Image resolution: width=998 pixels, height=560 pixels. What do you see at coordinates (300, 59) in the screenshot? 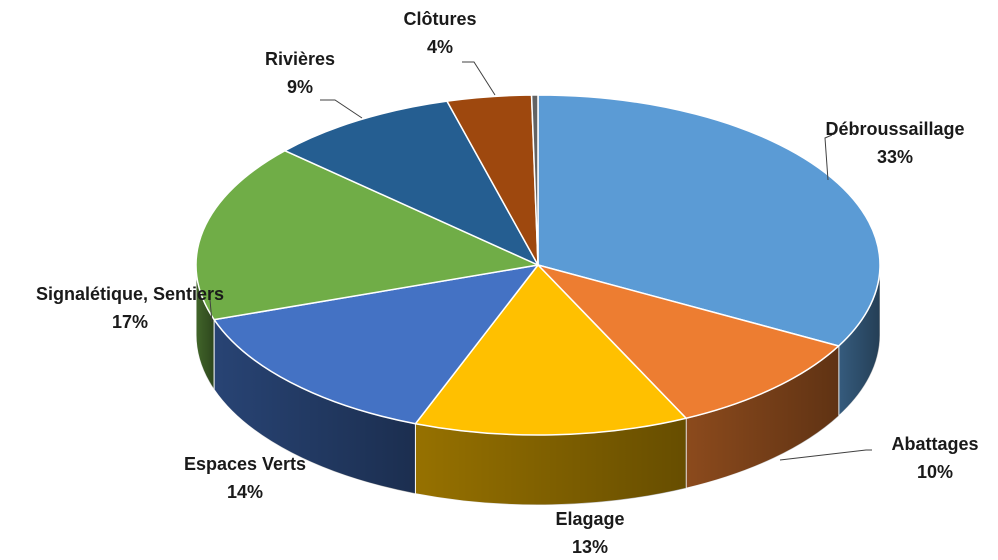
I see `slice-label-name: Rivières` at bounding box center [300, 59].